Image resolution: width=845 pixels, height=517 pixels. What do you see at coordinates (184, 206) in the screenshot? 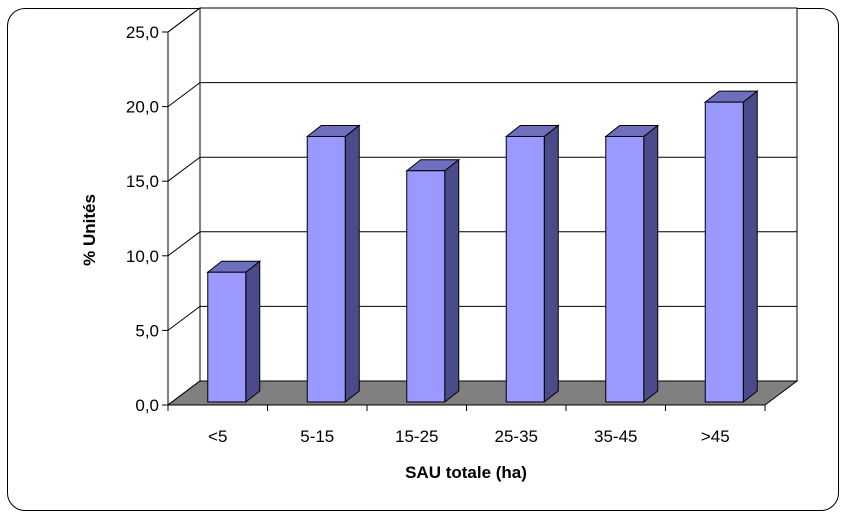
I see `side-wall` at bounding box center [184, 206].